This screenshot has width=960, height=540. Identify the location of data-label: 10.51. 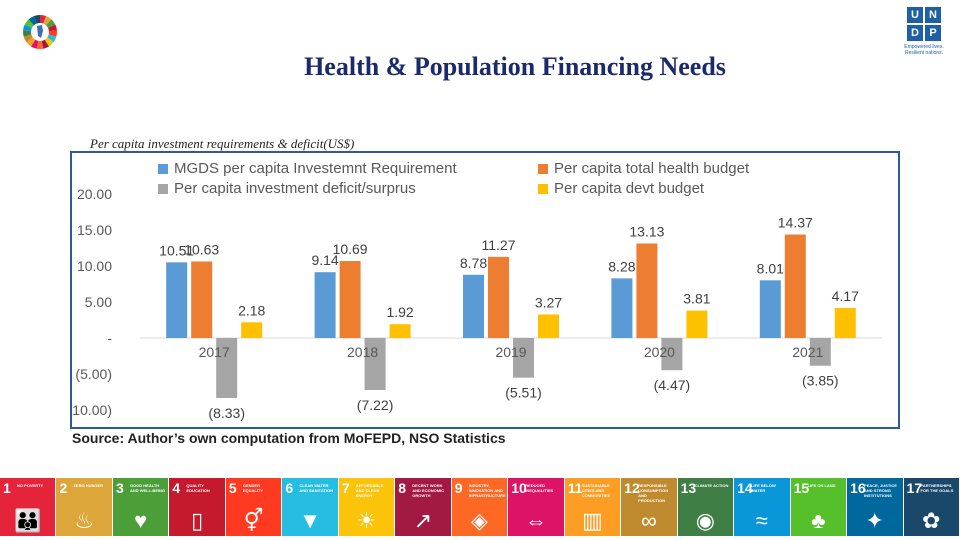
(176, 250).